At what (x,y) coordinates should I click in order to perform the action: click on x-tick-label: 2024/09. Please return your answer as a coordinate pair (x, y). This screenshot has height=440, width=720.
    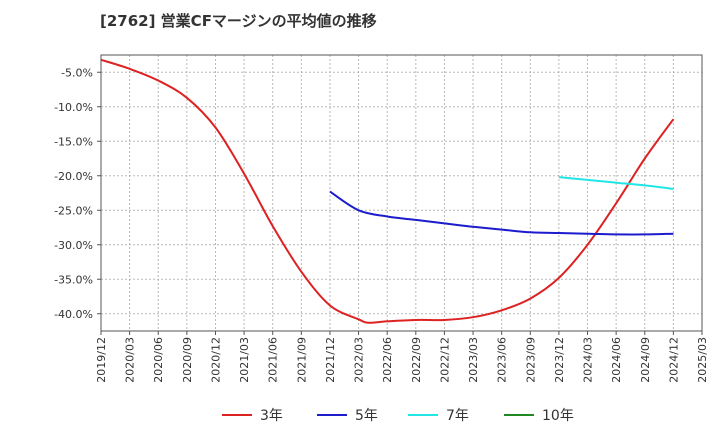
    Looking at the image, I should click on (645, 360).